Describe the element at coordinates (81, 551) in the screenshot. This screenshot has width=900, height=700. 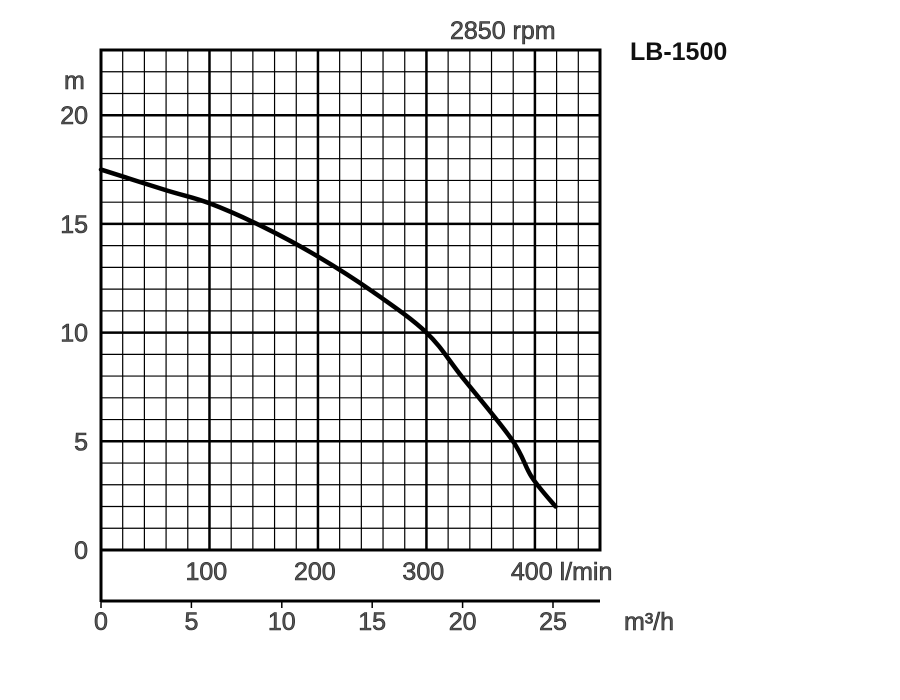
I see `y-tick-label: 0` at that location.